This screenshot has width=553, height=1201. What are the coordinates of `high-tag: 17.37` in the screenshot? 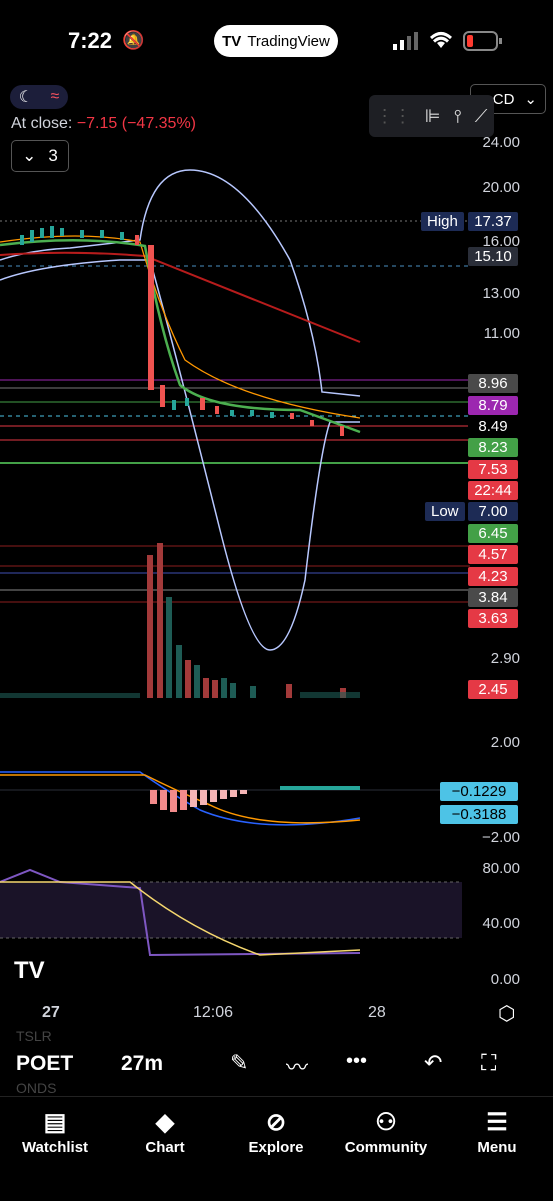 It's located at (493, 221).